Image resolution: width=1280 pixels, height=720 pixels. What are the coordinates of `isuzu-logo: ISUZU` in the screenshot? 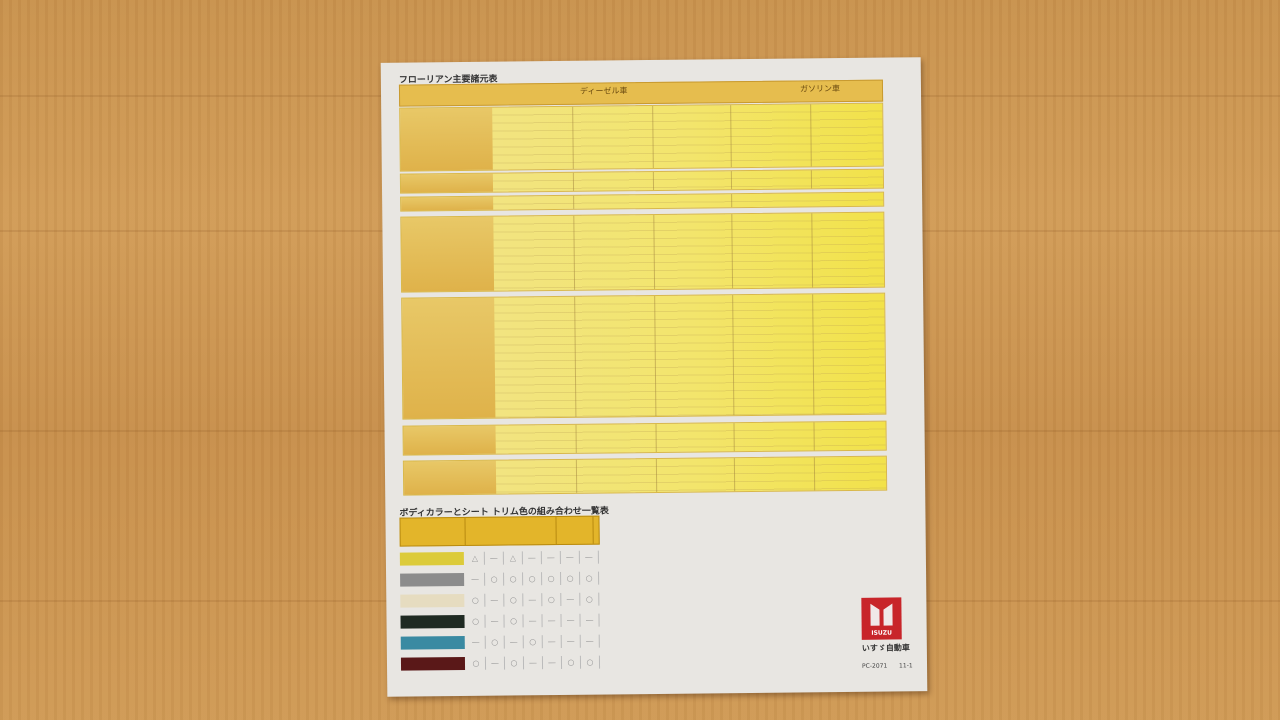 It's located at (881, 618).